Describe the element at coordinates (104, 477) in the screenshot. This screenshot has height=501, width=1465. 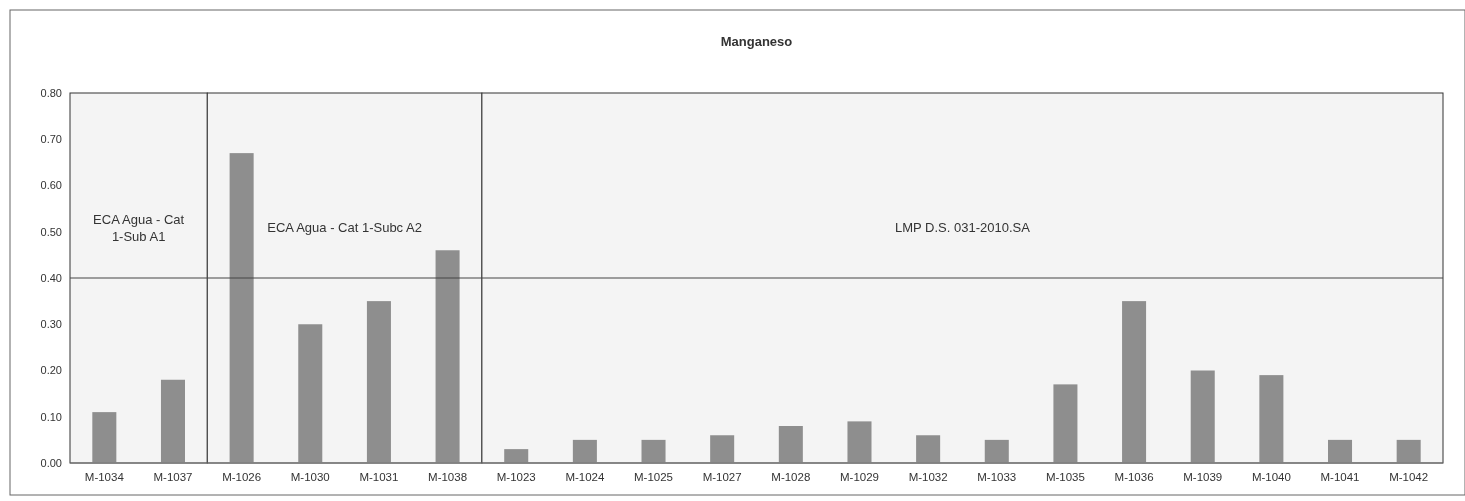
I see `x-tick-label: M-1034` at that location.